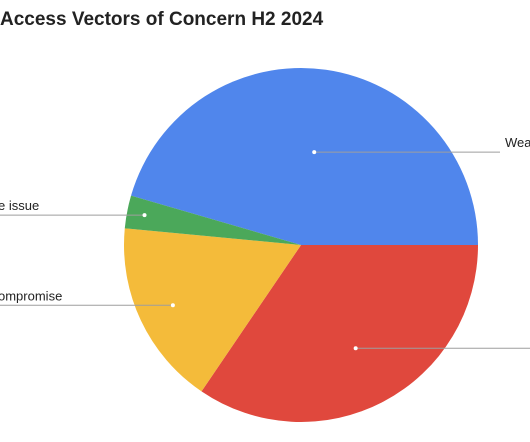 This screenshot has width=530, height=442. What do you see at coordinates (31, 295) in the screenshot?
I see `slice-label: ompromise` at bounding box center [31, 295].